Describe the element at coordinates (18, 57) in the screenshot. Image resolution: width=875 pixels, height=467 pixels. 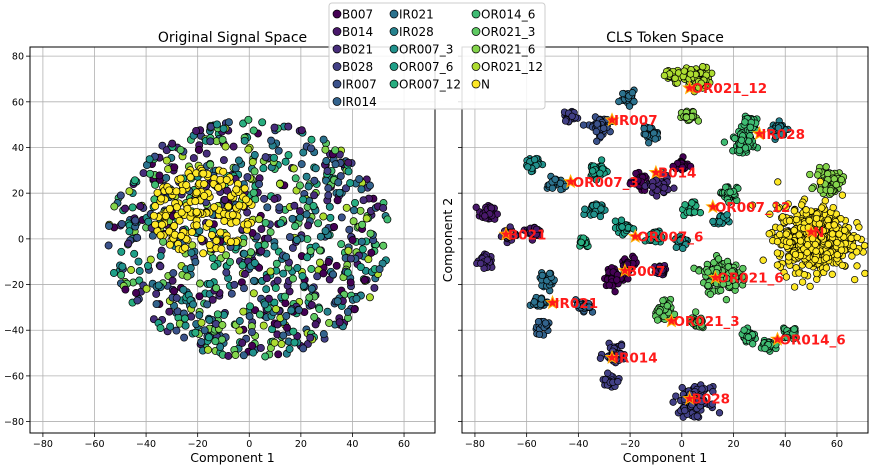
I see `y-tick-label: 80` at that location.